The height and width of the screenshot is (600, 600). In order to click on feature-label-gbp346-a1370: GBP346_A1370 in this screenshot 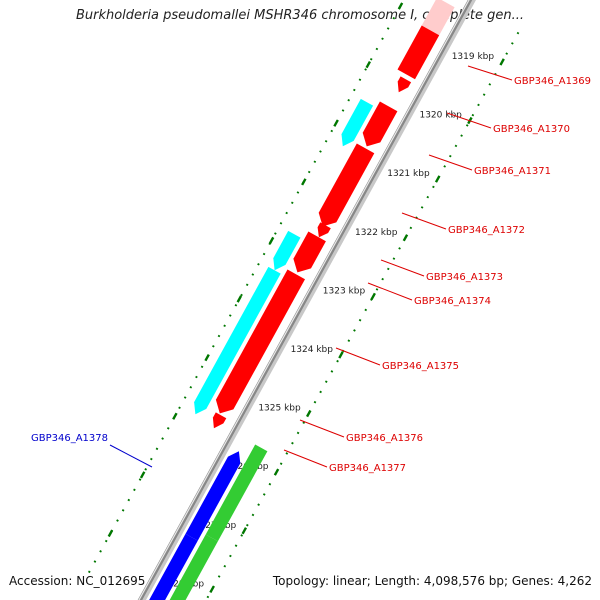, I will do `click(531, 129)`.